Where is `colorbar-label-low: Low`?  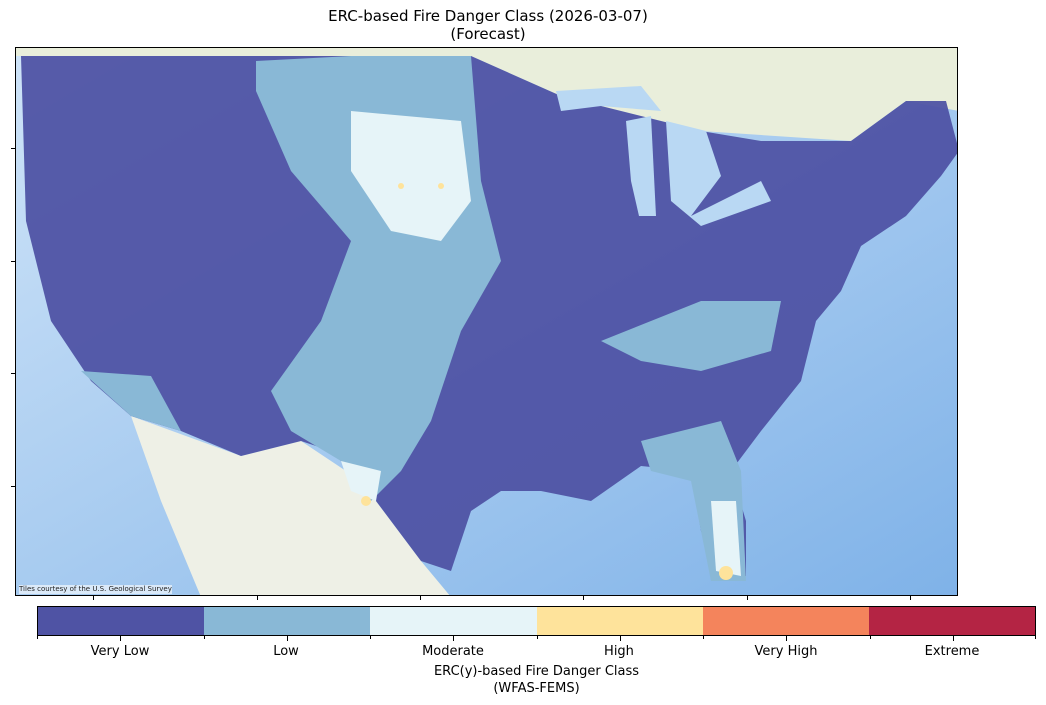
colorbar-label-low: Low is located at coordinates (286, 651).